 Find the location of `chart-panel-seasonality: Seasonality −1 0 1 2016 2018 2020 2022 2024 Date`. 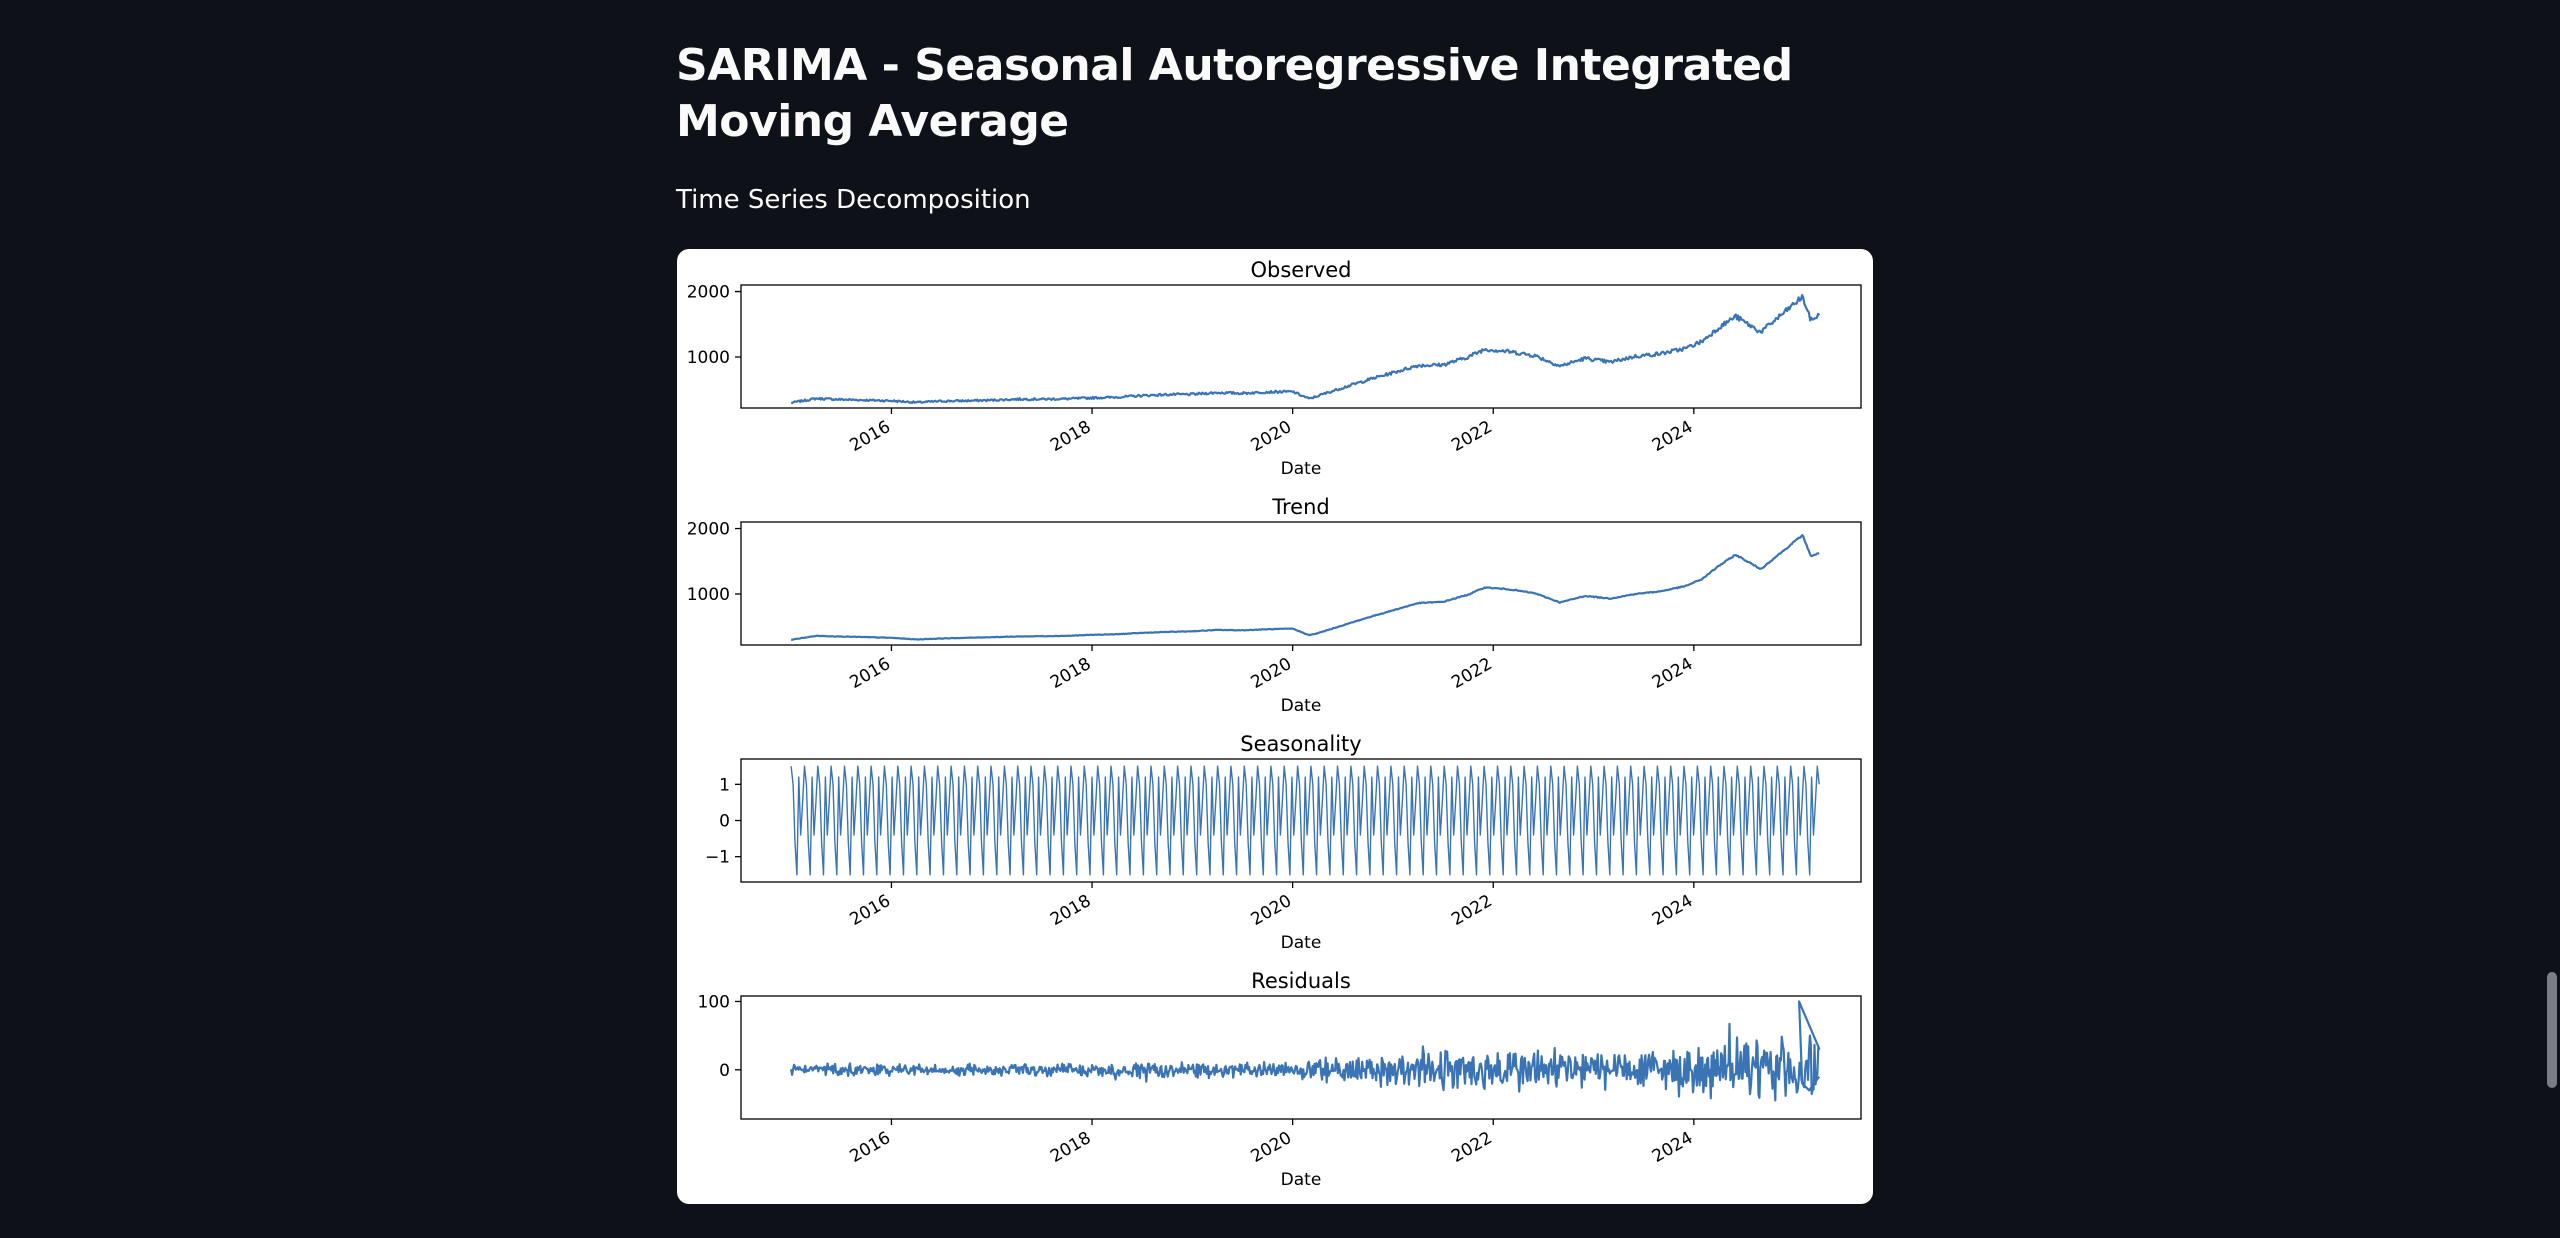

chart-panel-seasonality: Seasonality −1 0 1 2016 2018 2020 2022 2024 Date is located at coordinates (1283, 842).